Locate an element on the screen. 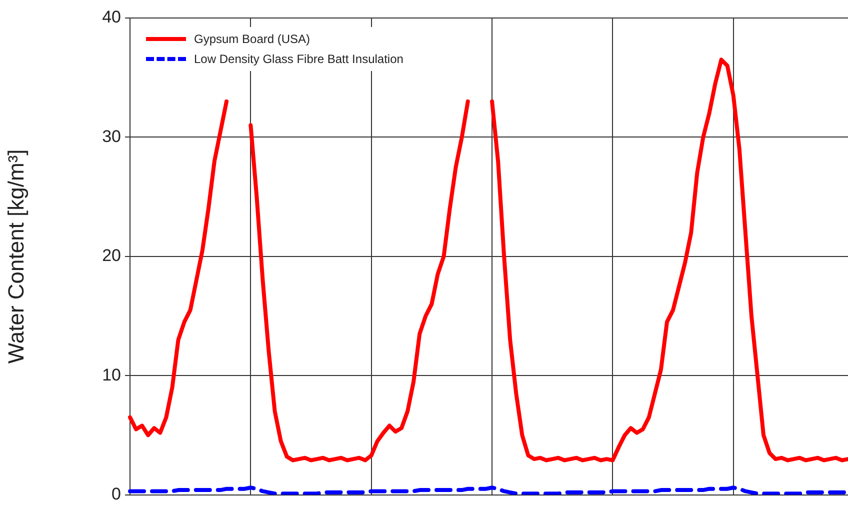  y-tick-label: 20 is located at coordinates (111, 256).